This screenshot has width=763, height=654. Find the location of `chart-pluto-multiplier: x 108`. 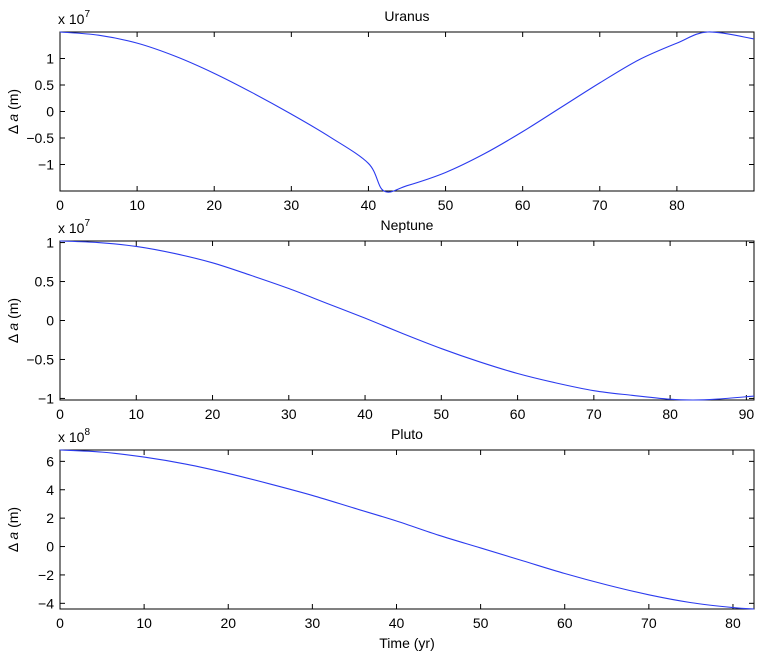

chart-pluto-multiplier: x 108 is located at coordinates (74, 436).